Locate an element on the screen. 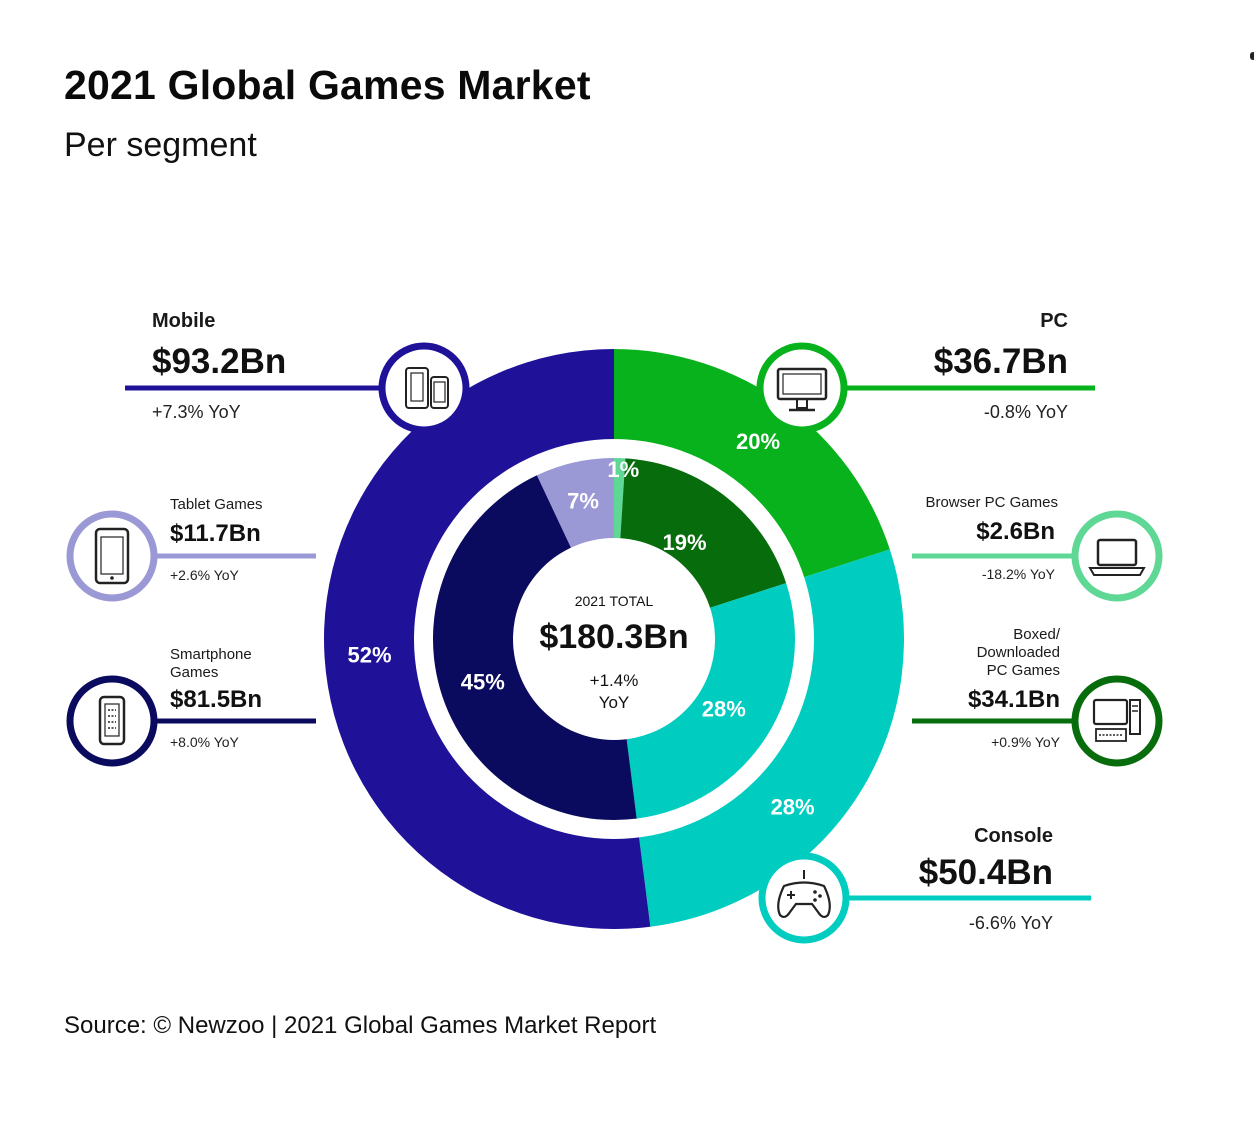 This screenshot has width=1254, height=1132. inner-label-smartphone-games: 45% is located at coordinates (483, 682).